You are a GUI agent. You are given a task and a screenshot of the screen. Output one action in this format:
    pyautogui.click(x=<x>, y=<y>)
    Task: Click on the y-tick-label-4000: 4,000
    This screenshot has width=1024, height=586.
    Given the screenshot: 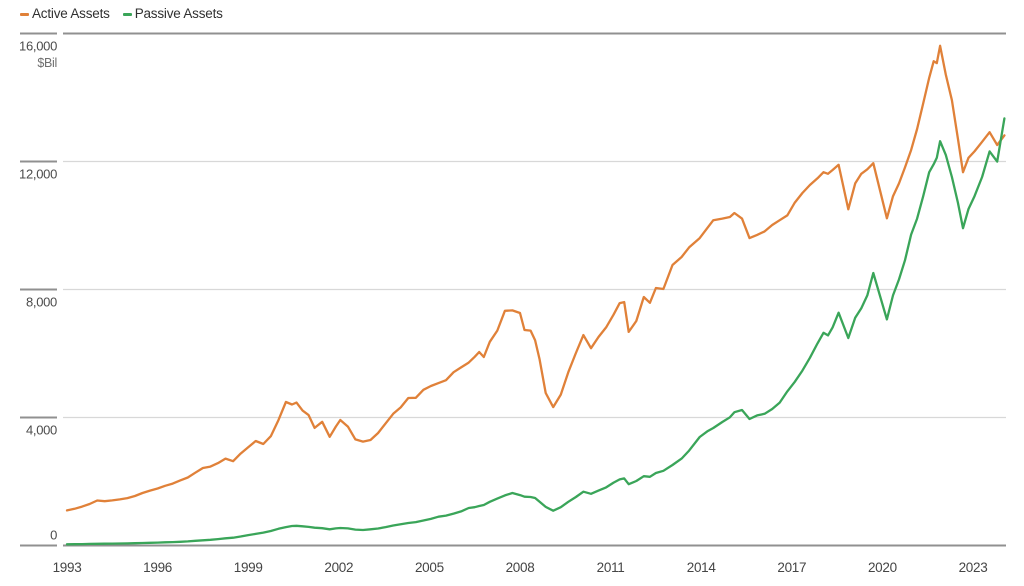 What is the action you would take?
    pyautogui.click(x=41, y=430)
    